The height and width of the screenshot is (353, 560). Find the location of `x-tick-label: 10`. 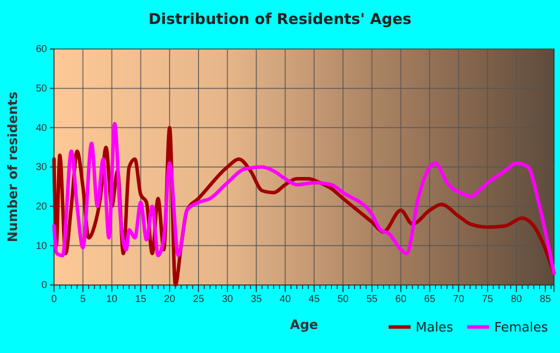

x-tick-label: 10 is located at coordinates (112, 300).